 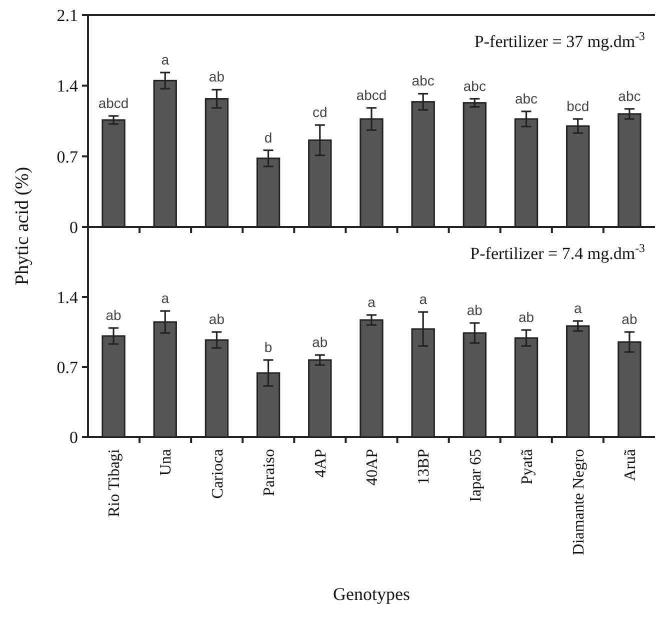 What do you see at coordinates (558, 252) in the screenshot?
I see `annotation: P-fertilizer = 7.4 mg.dm$^{-3}$` at bounding box center [558, 252].